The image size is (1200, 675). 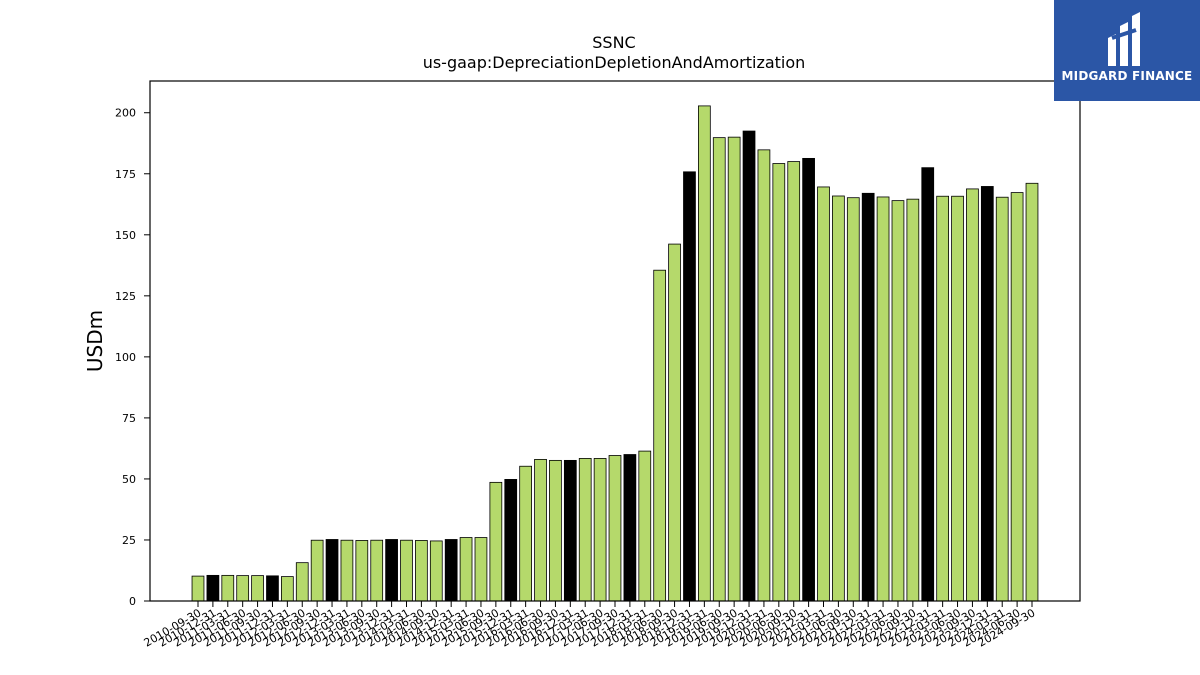 I want to click on chart-title: SSNC, so click(x=613, y=42).